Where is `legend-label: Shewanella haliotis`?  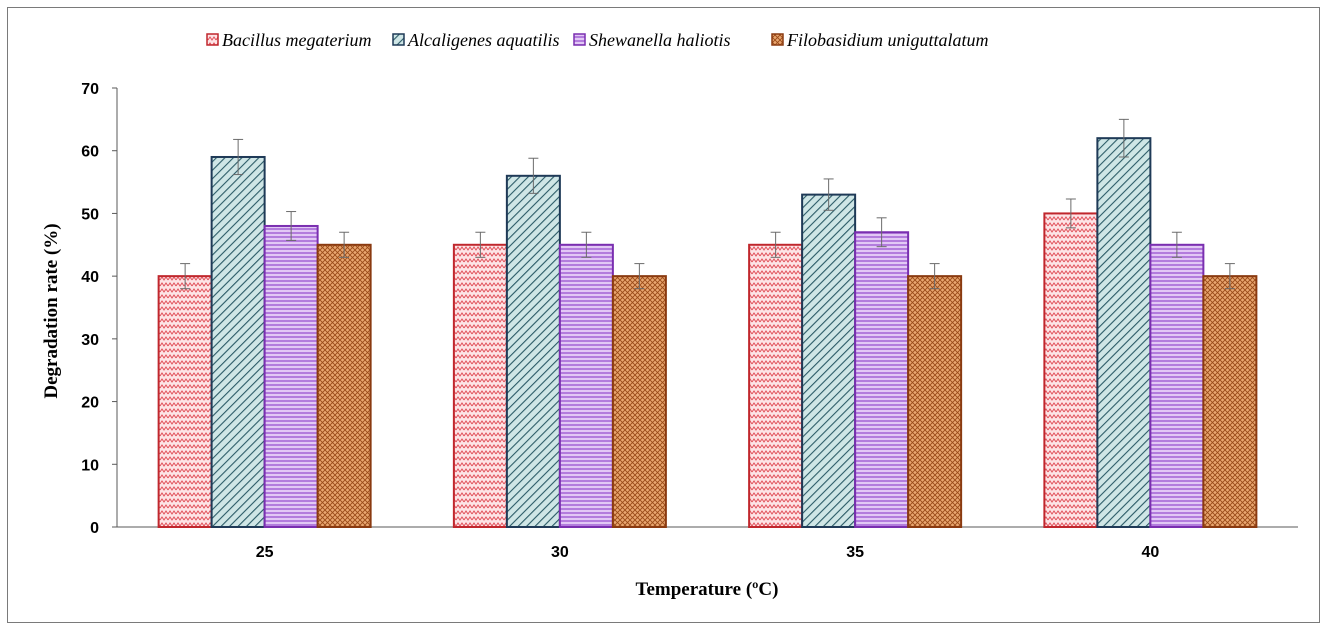
legend-label: Shewanella haliotis is located at coordinates (660, 40).